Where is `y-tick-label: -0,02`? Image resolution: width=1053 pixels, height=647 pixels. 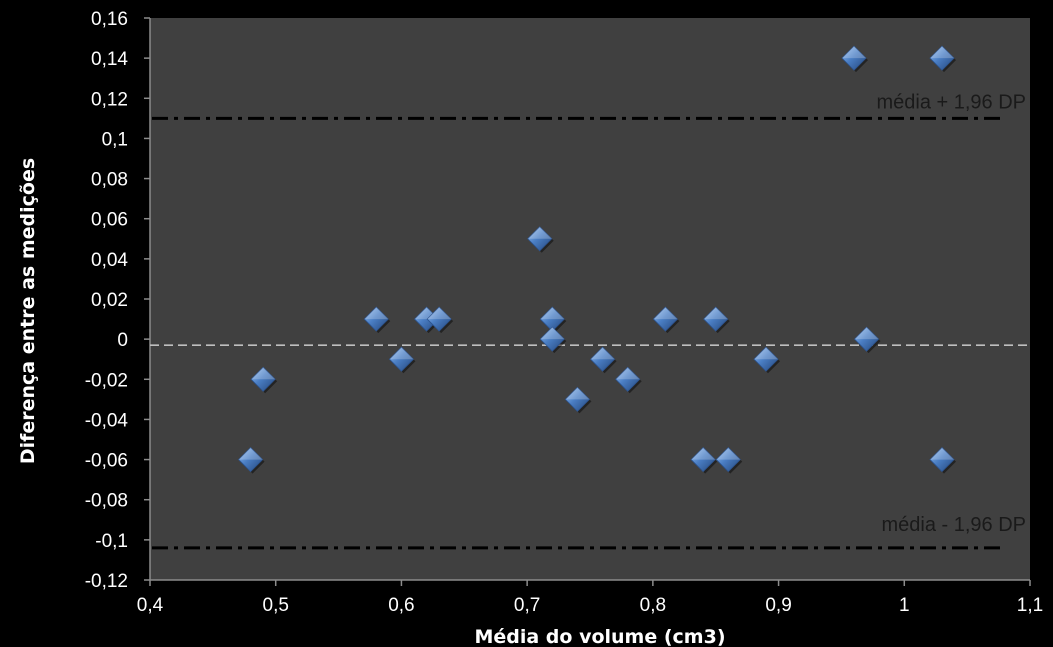 y-tick-label: -0,02 is located at coordinates (106, 380).